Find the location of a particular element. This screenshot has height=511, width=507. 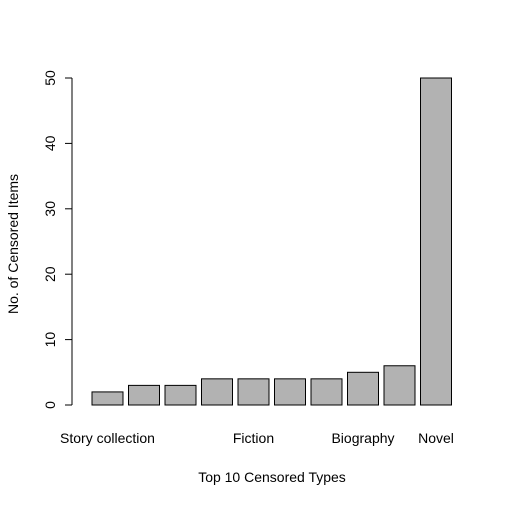

y-axis-label: No. of Censored Items is located at coordinates (13, 244).